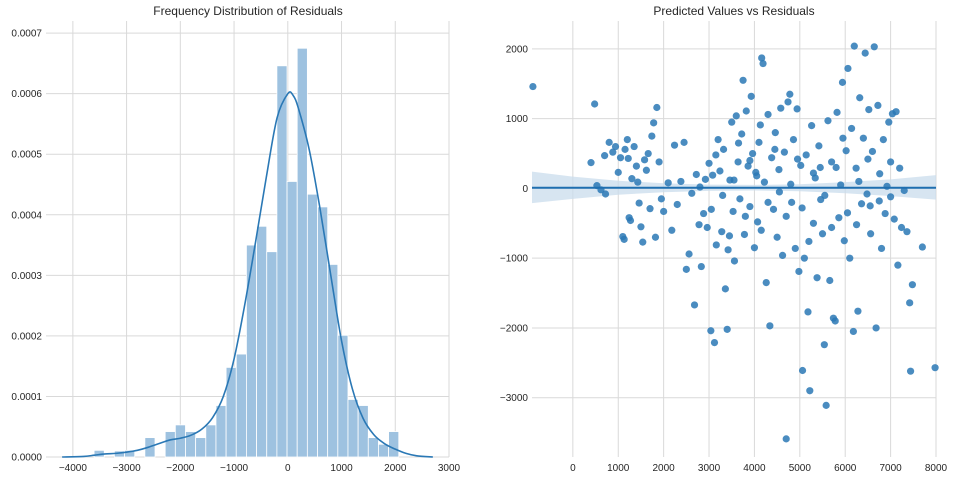 Image resolution: width=953 pixels, height=484 pixels. I want to click on histogram-x-tick-label: 0, so click(288, 468).